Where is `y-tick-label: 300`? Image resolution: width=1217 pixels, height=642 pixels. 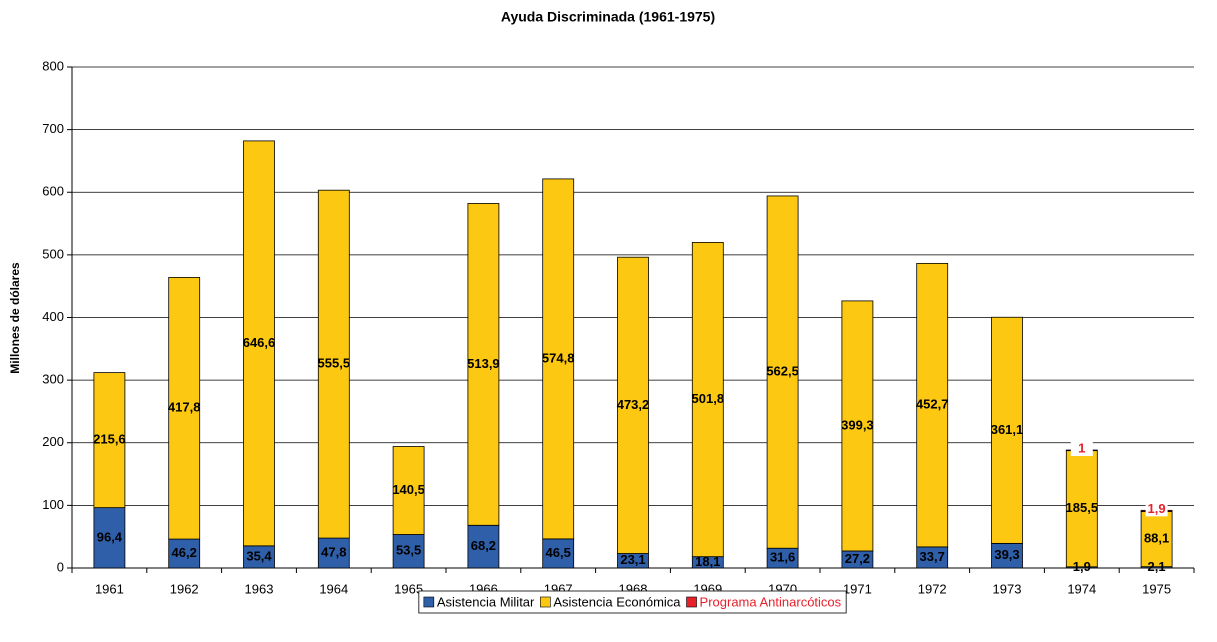 y-tick-label: 300 is located at coordinates (53, 379).